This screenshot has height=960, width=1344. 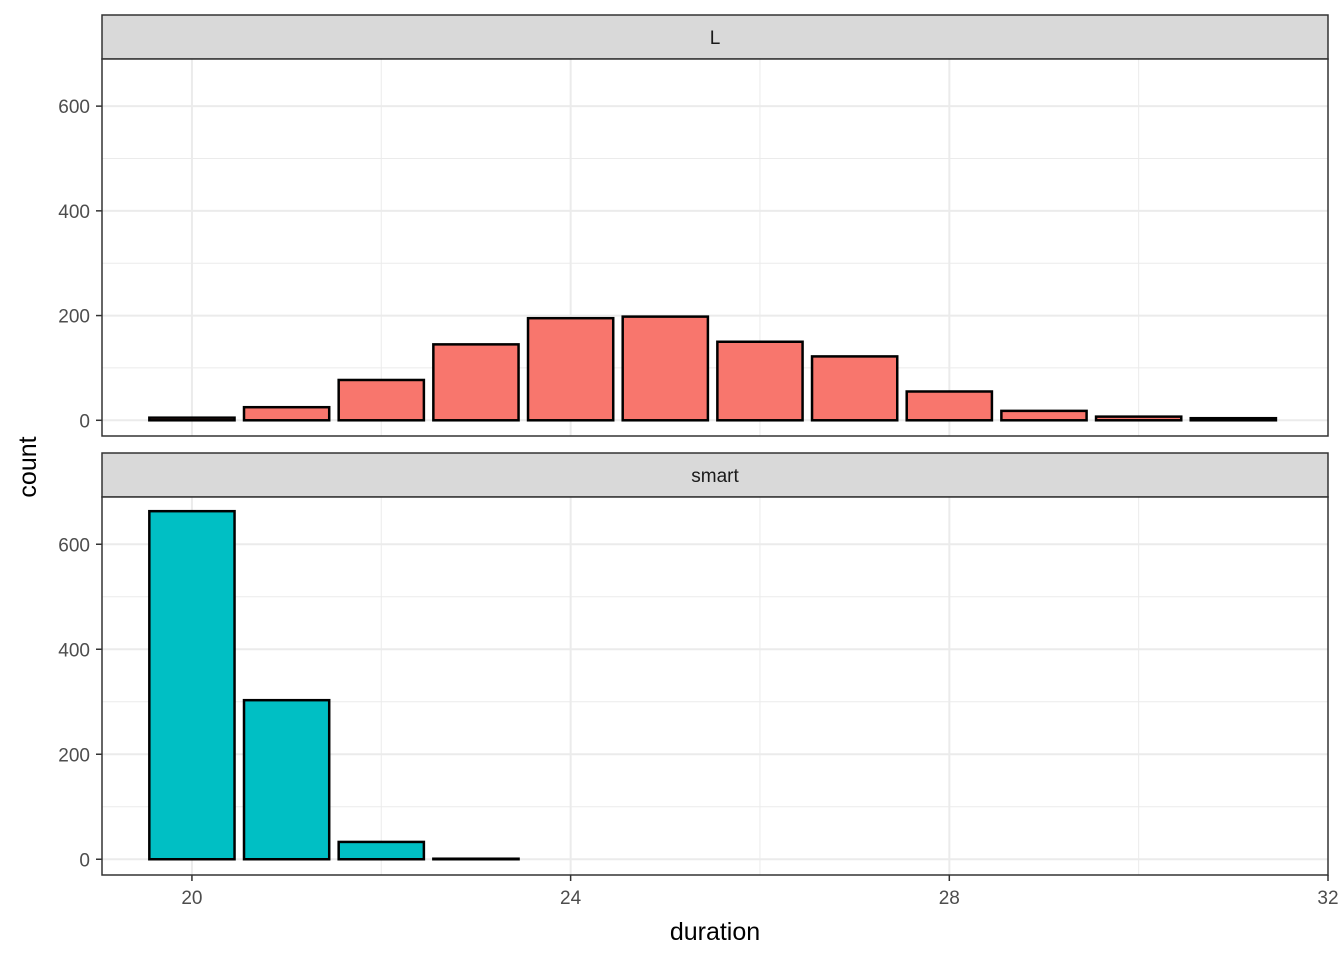 I want to click on x-tick-label: 20, so click(x=191, y=898).